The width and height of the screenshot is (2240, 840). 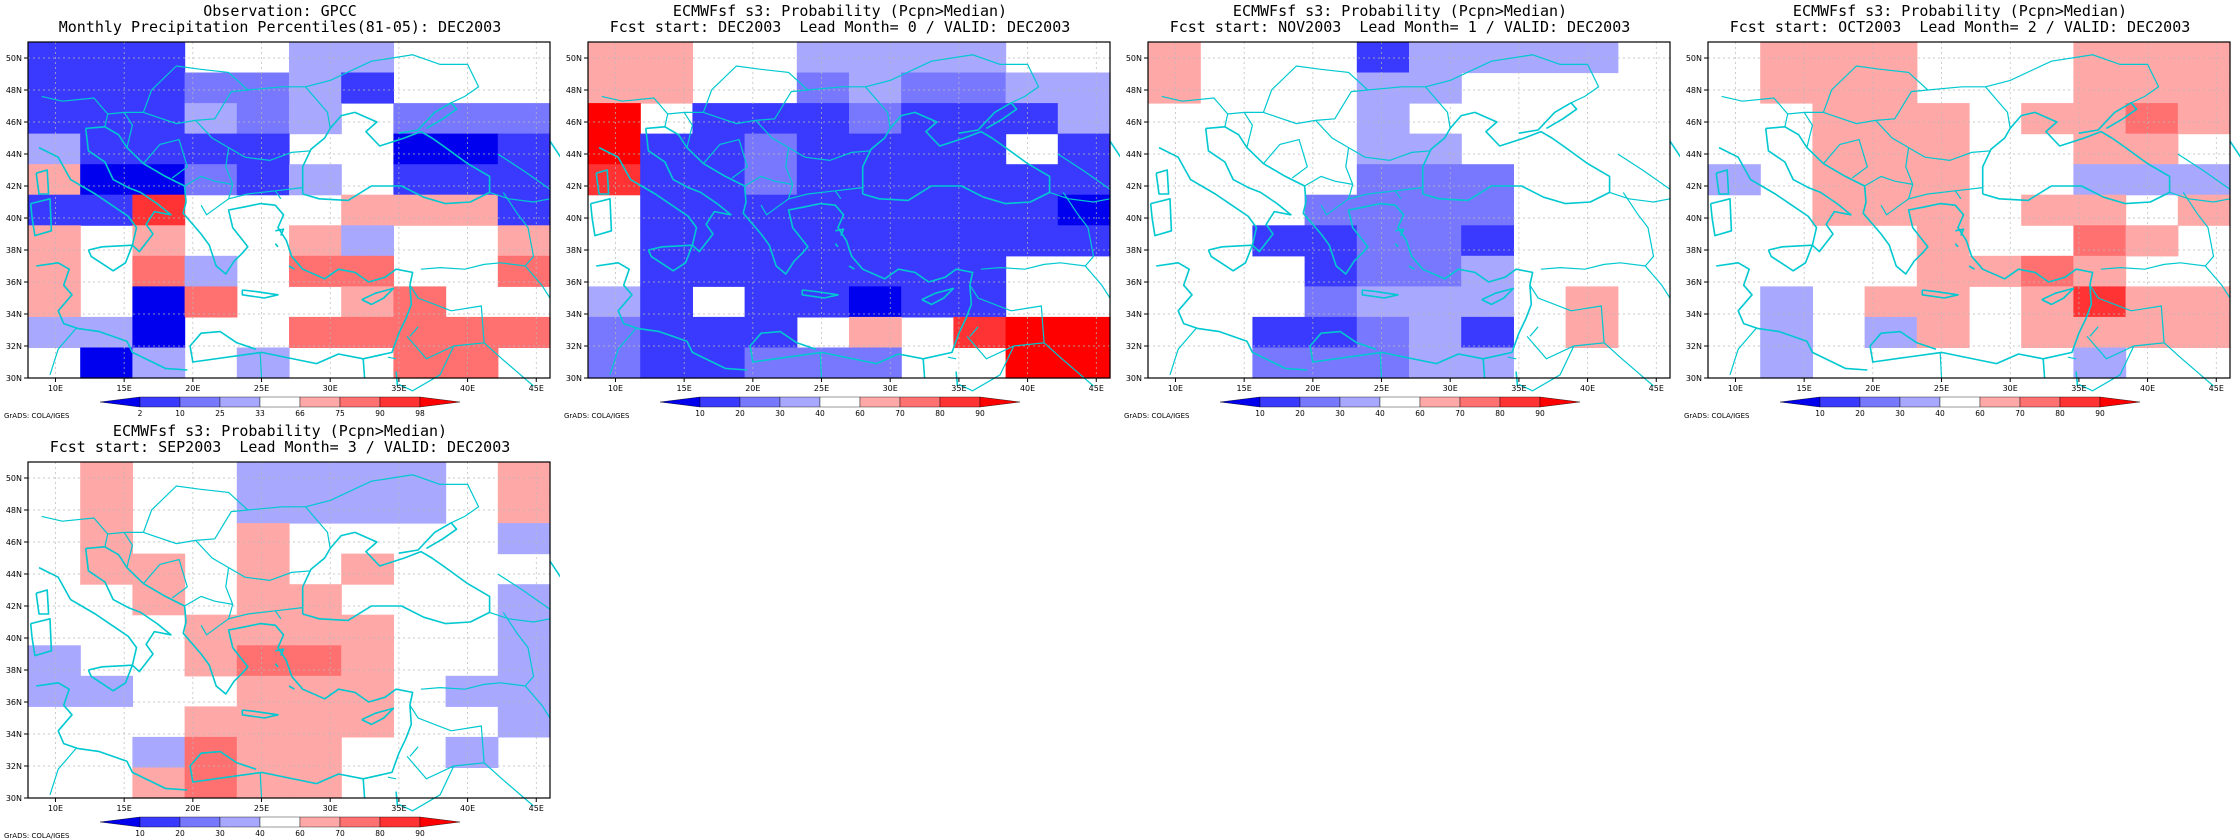 What do you see at coordinates (220, 413) in the screenshot?
I see `colorbar-label: 25` at bounding box center [220, 413].